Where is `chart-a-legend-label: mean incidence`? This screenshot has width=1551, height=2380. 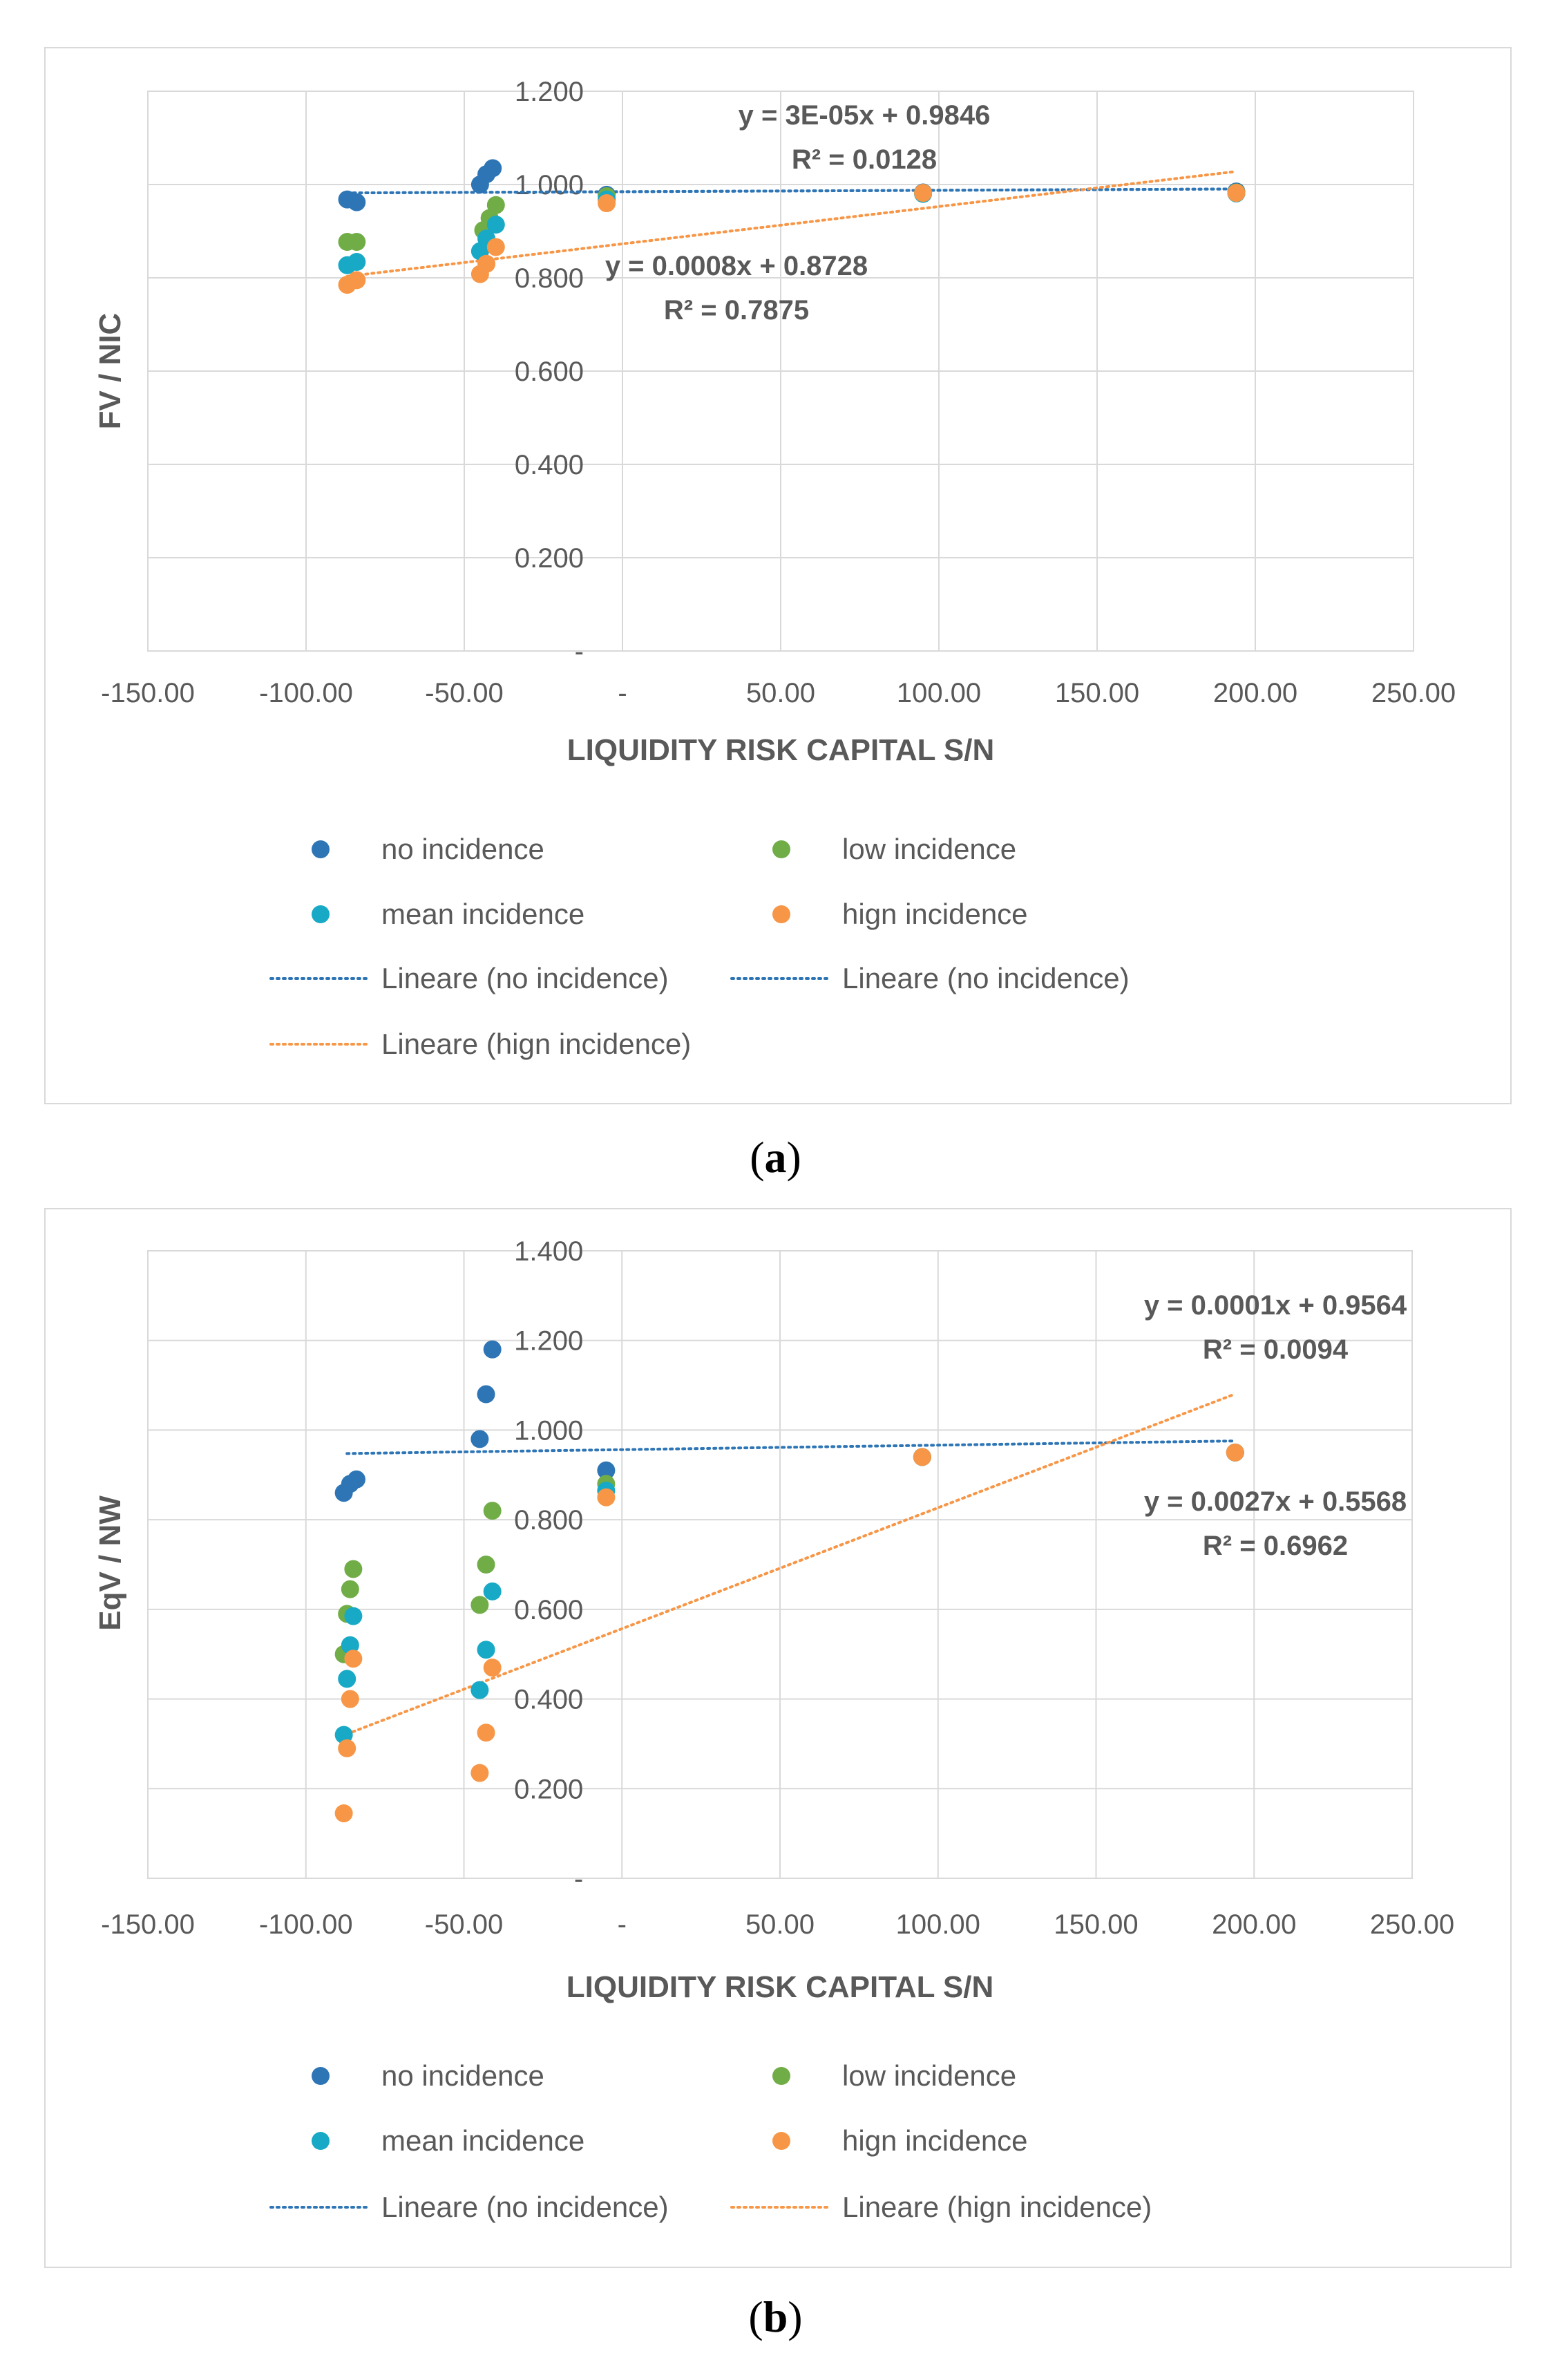 chart-a-legend-label: mean incidence is located at coordinates (482, 914).